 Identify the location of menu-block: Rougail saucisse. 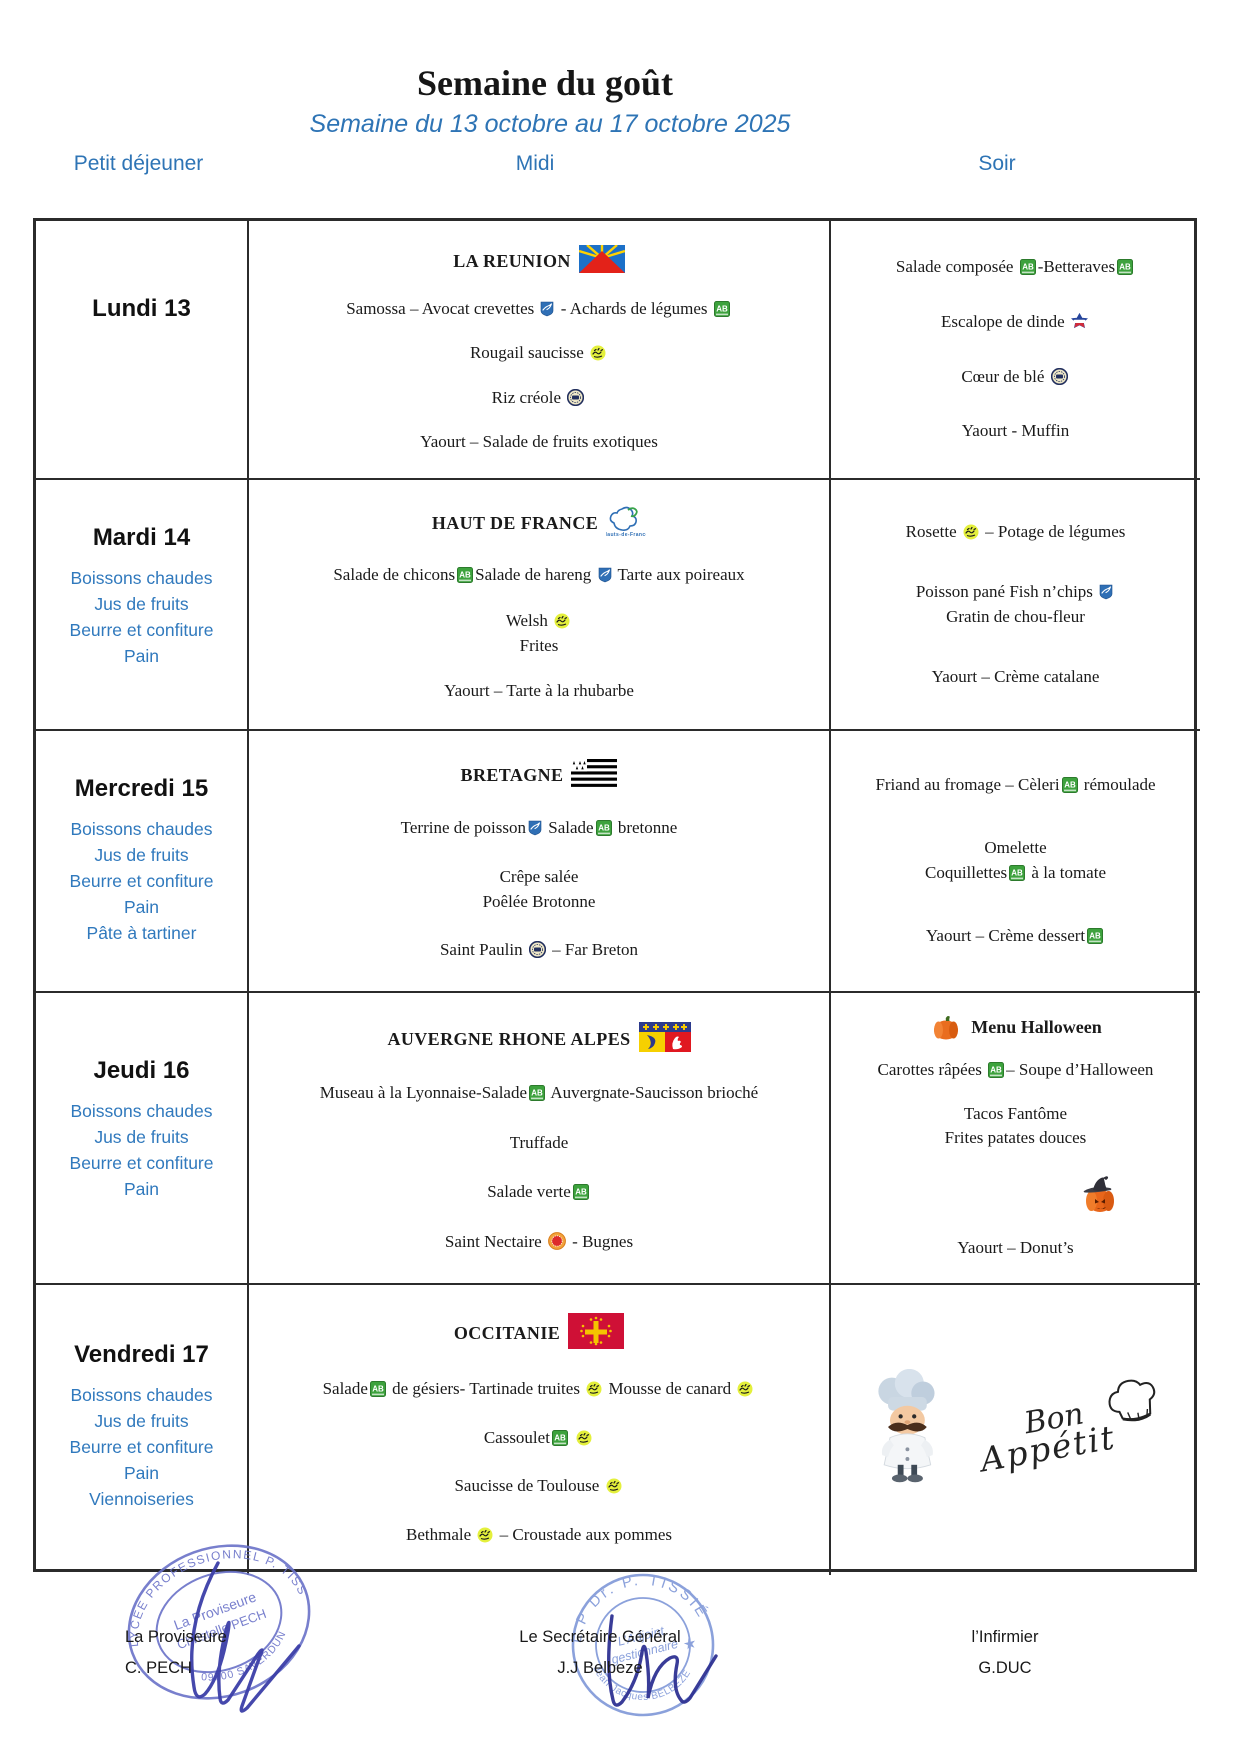
(539, 353).